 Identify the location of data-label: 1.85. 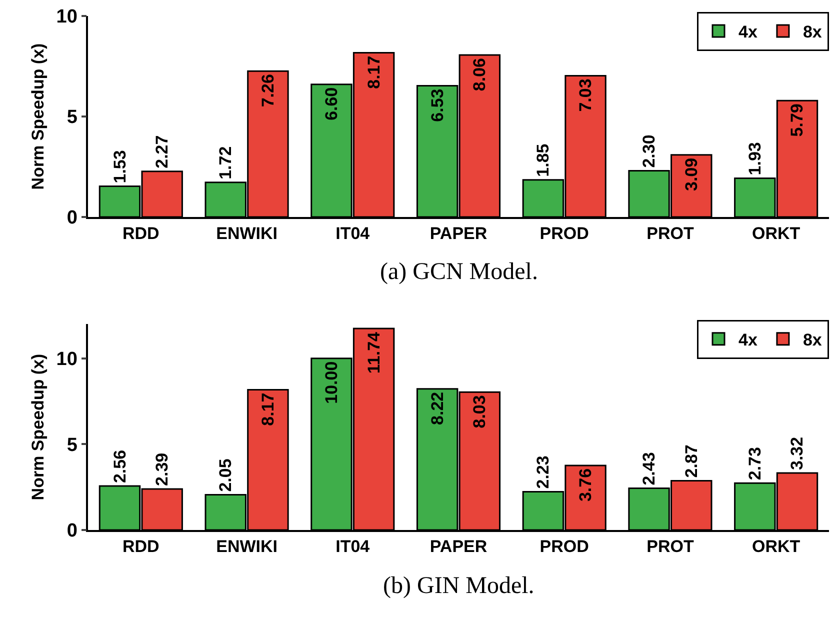
(543, 160).